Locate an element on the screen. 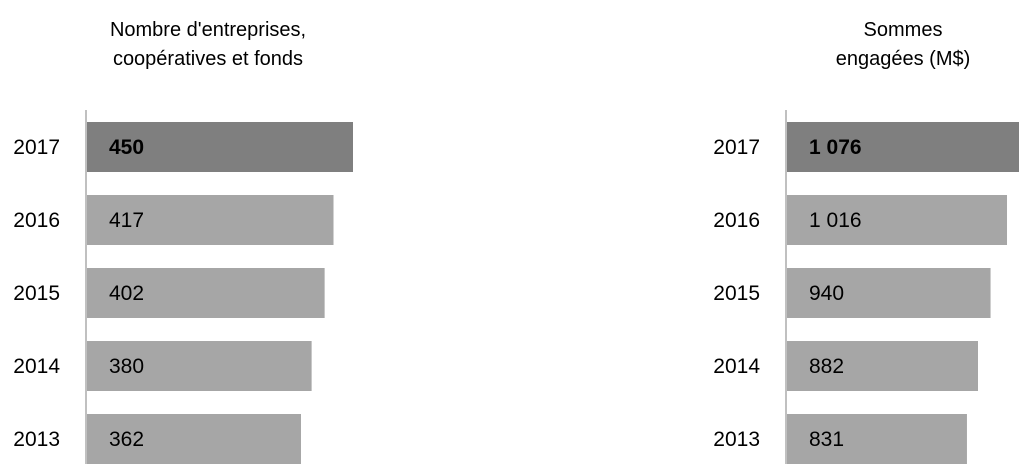 The width and height of the screenshot is (1019, 464). chart-left-bar-2016 is located at coordinates (210, 220).